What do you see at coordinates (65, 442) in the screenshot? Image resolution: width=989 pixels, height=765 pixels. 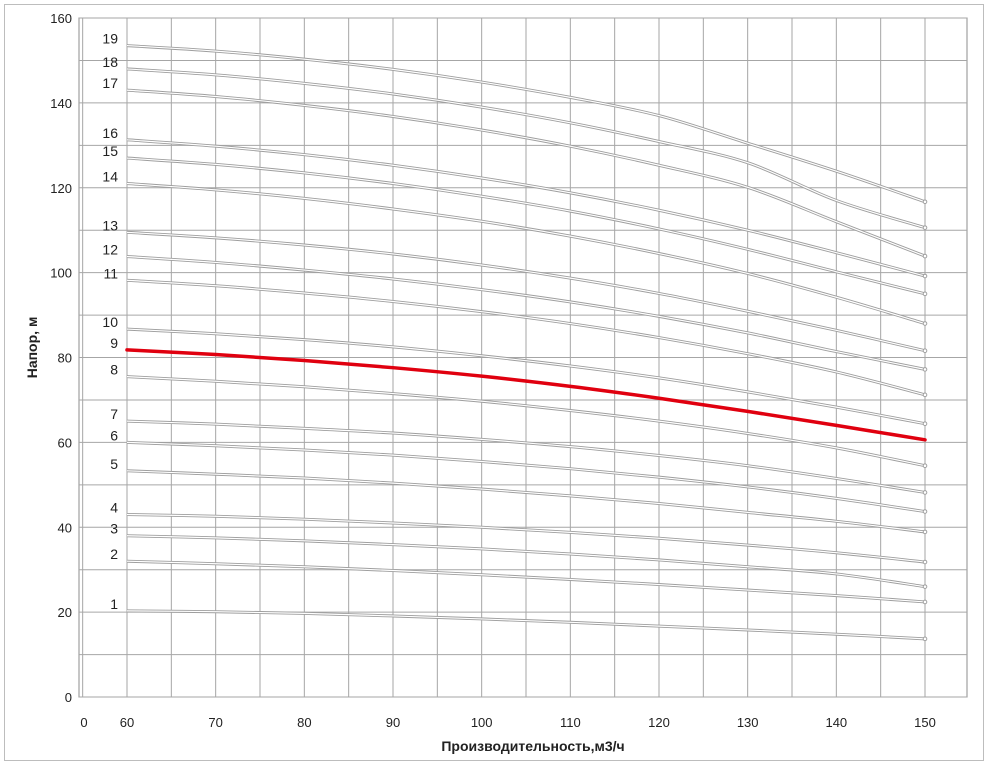 I see `y-tick-label: 60` at bounding box center [65, 442].